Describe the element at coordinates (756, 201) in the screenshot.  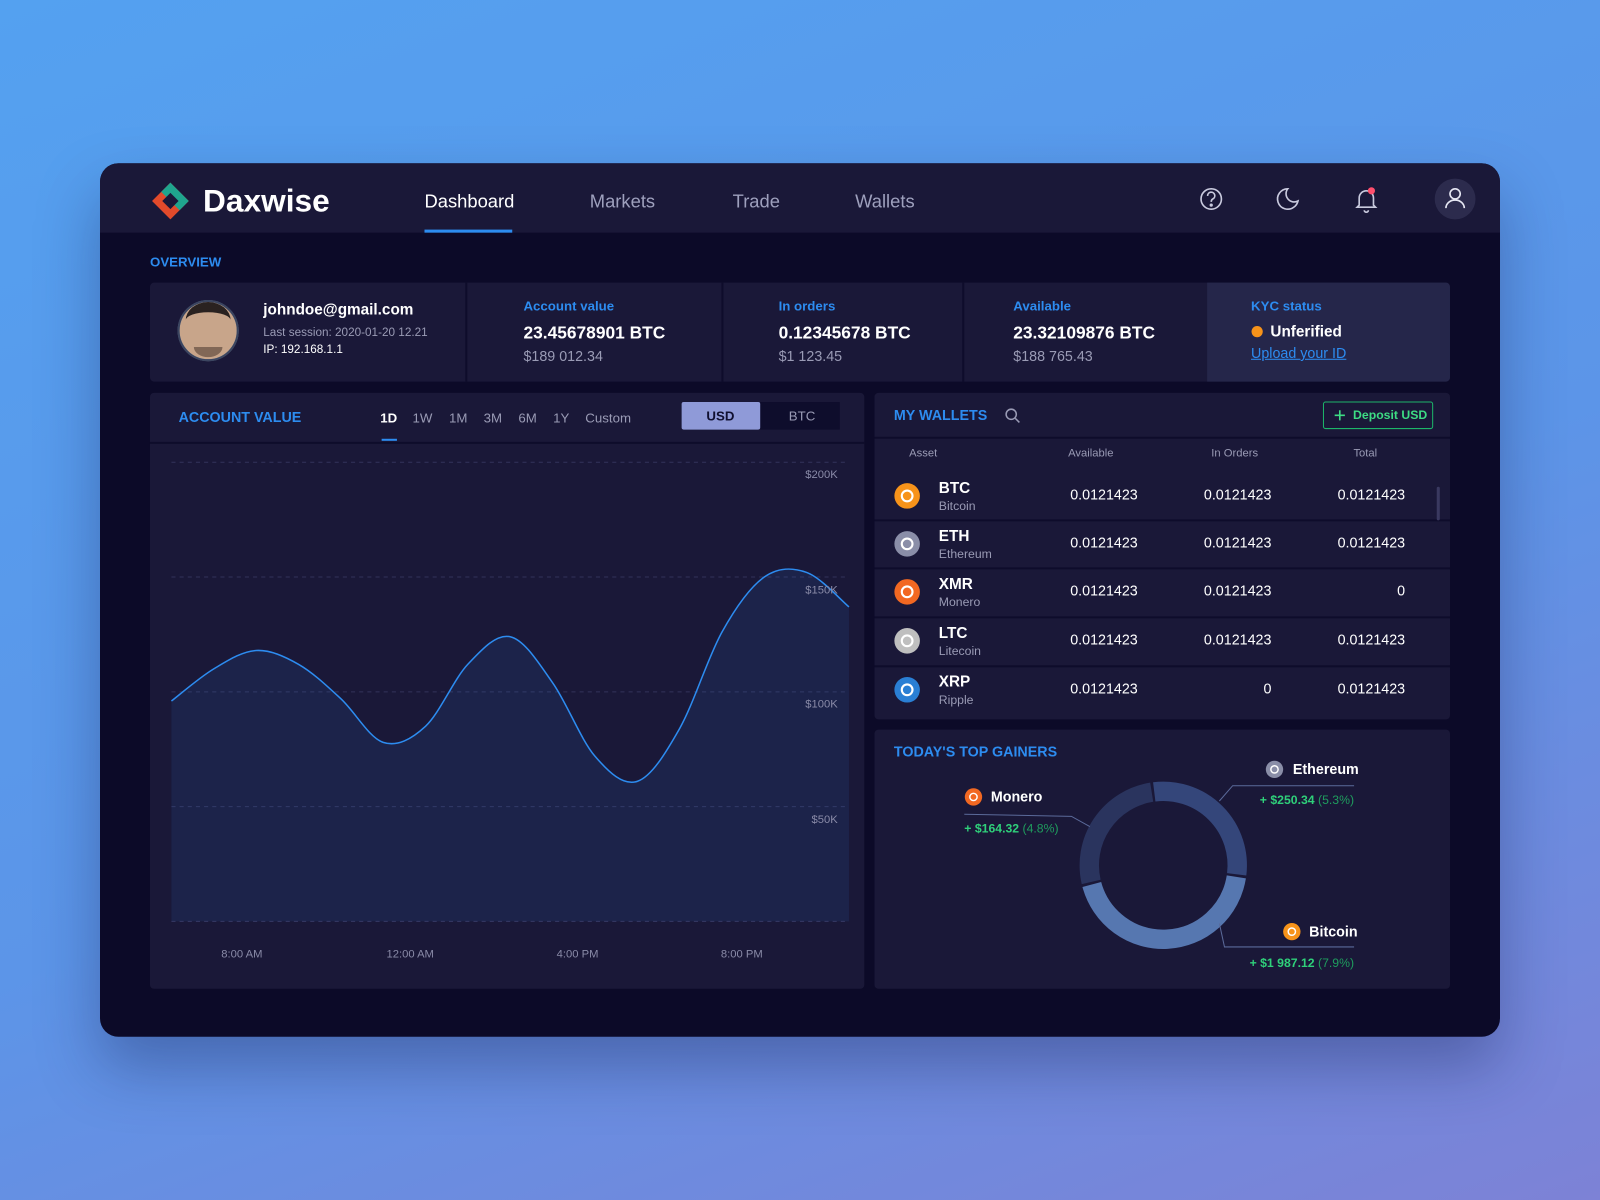
I see `nav-tab: Trade` at that location.